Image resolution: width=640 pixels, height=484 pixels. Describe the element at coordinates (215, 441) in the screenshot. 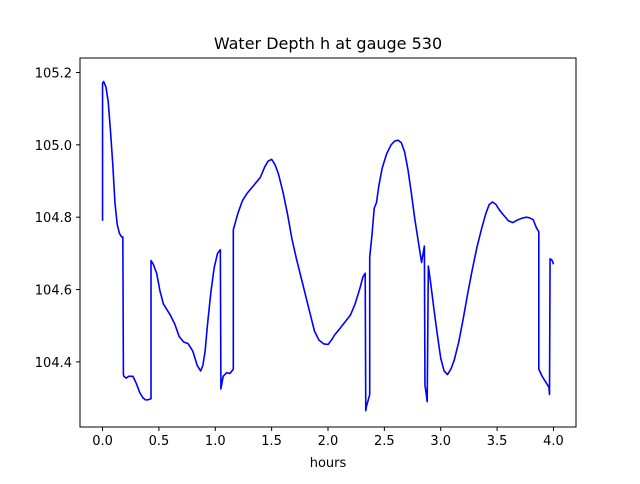

I see `x-tick-label: 1.0` at that location.